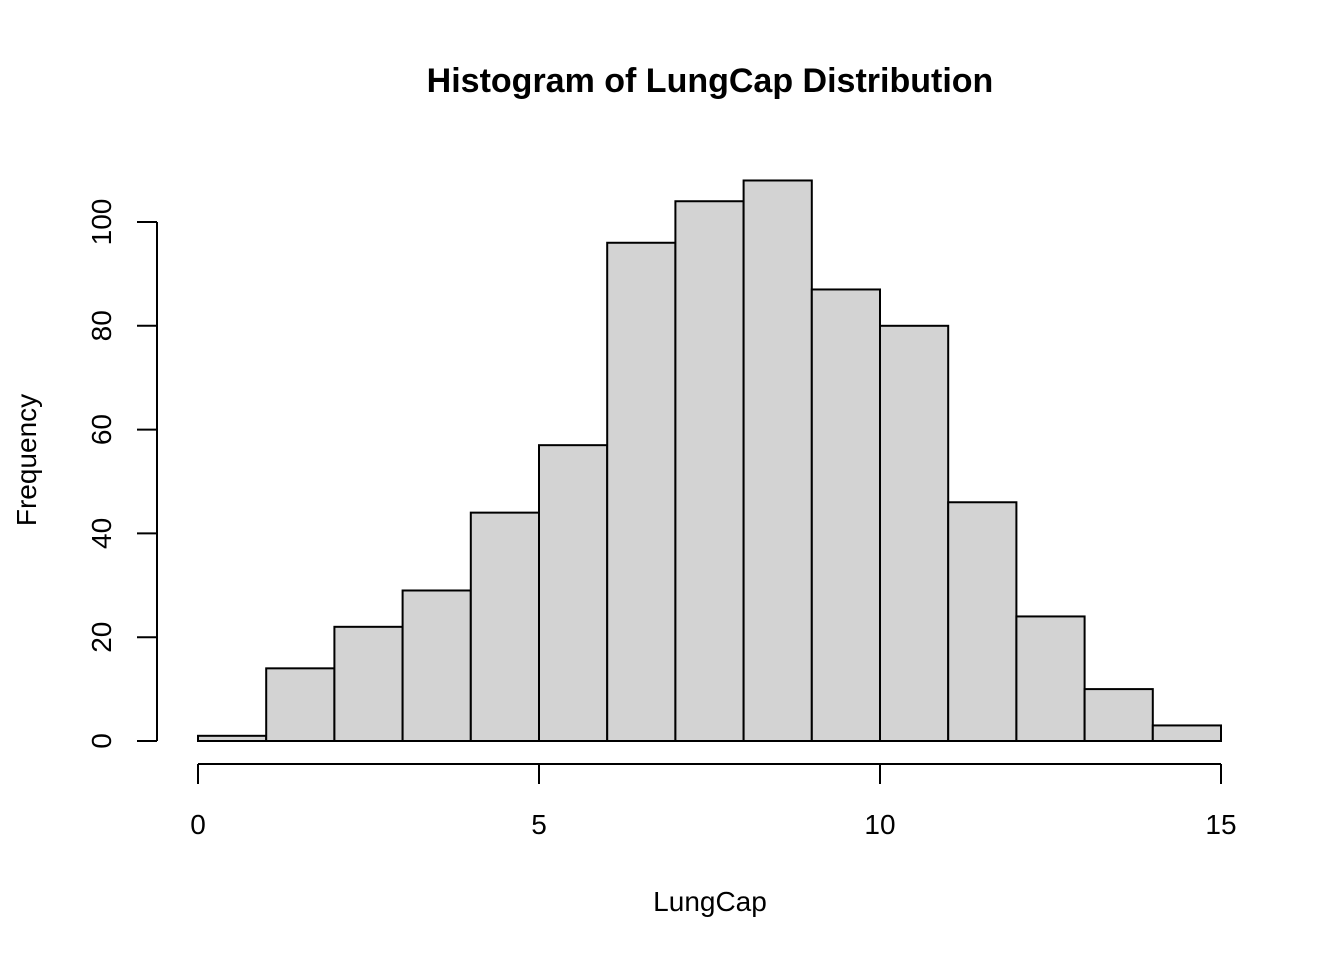 This screenshot has height=960, width=1344. I want to click on x-tick-label: 5, so click(539, 824).